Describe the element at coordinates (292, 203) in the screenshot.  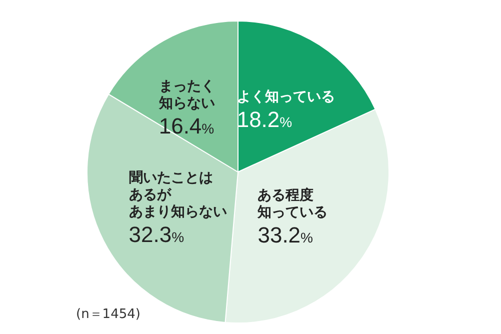
I see `slice-label: ある程度知っている` at that location.